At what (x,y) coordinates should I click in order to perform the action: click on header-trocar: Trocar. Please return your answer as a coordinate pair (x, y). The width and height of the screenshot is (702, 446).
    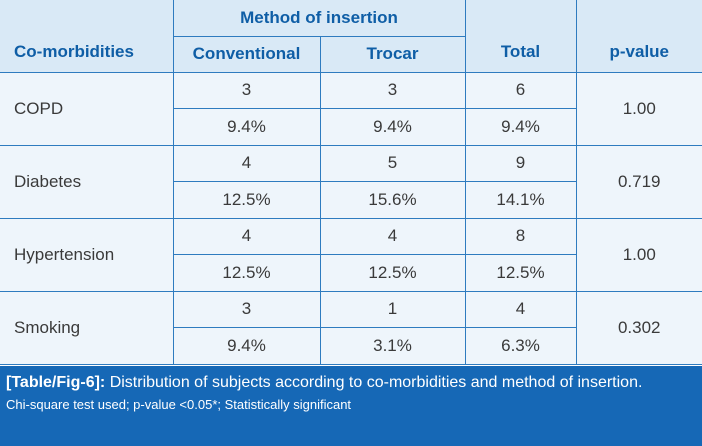
    Looking at the image, I should click on (392, 54).